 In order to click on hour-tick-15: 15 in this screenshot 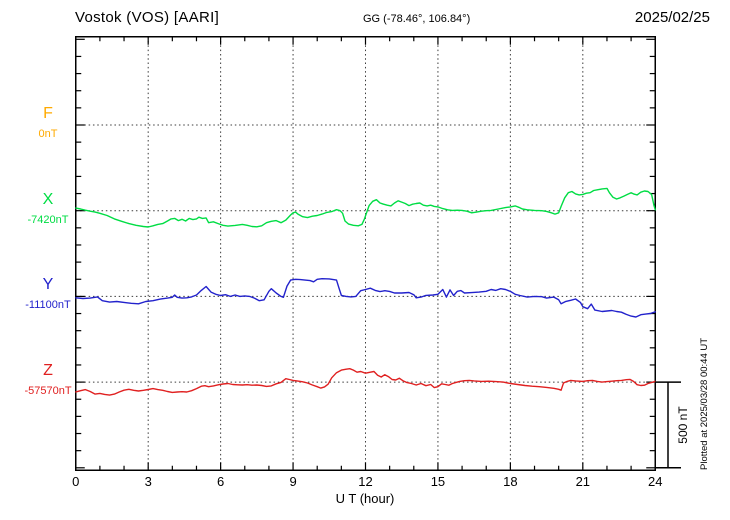, I will do `click(438, 481)`.